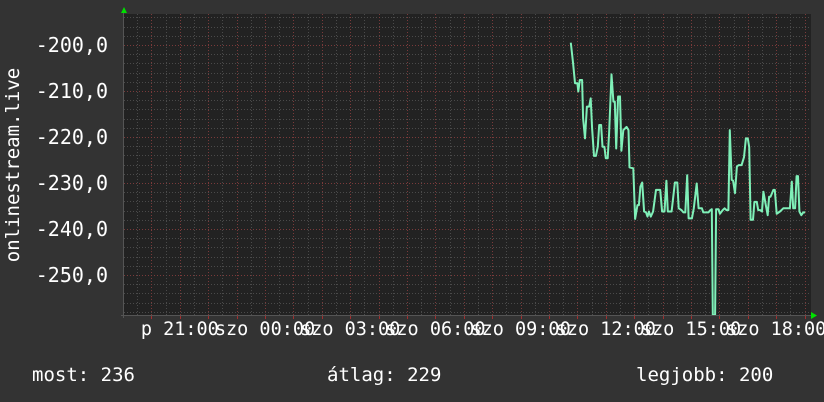 This screenshot has height=402, width=824. I want to click on y-tick-label: -250,0, so click(71, 275).